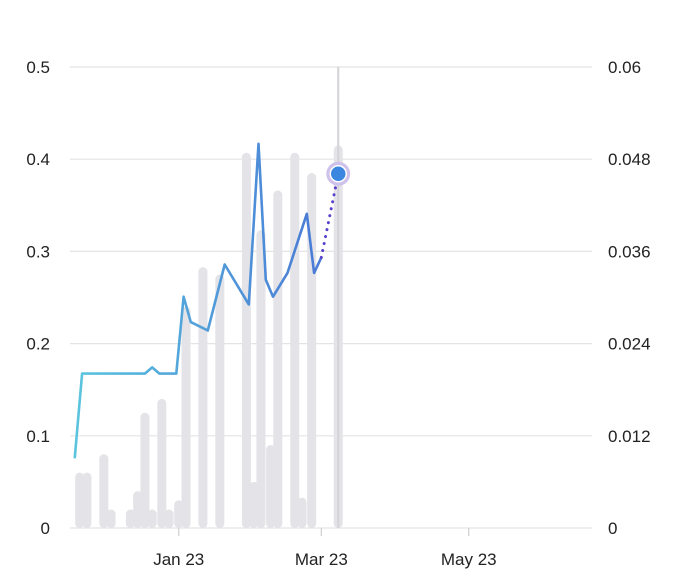  What do you see at coordinates (629, 298) in the screenshot?
I see `right-axis-labels: 0 0.012 0.024 0.036 0.048 0.06` at bounding box center [629, 298].